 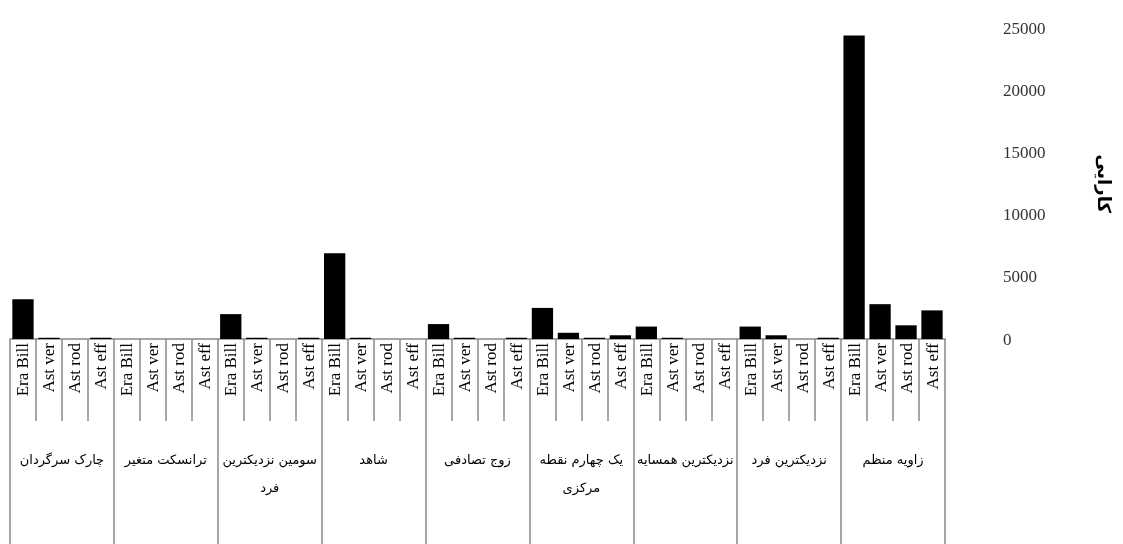 I want to click on y-tick-label: 0, so click(x=1007, y=339).